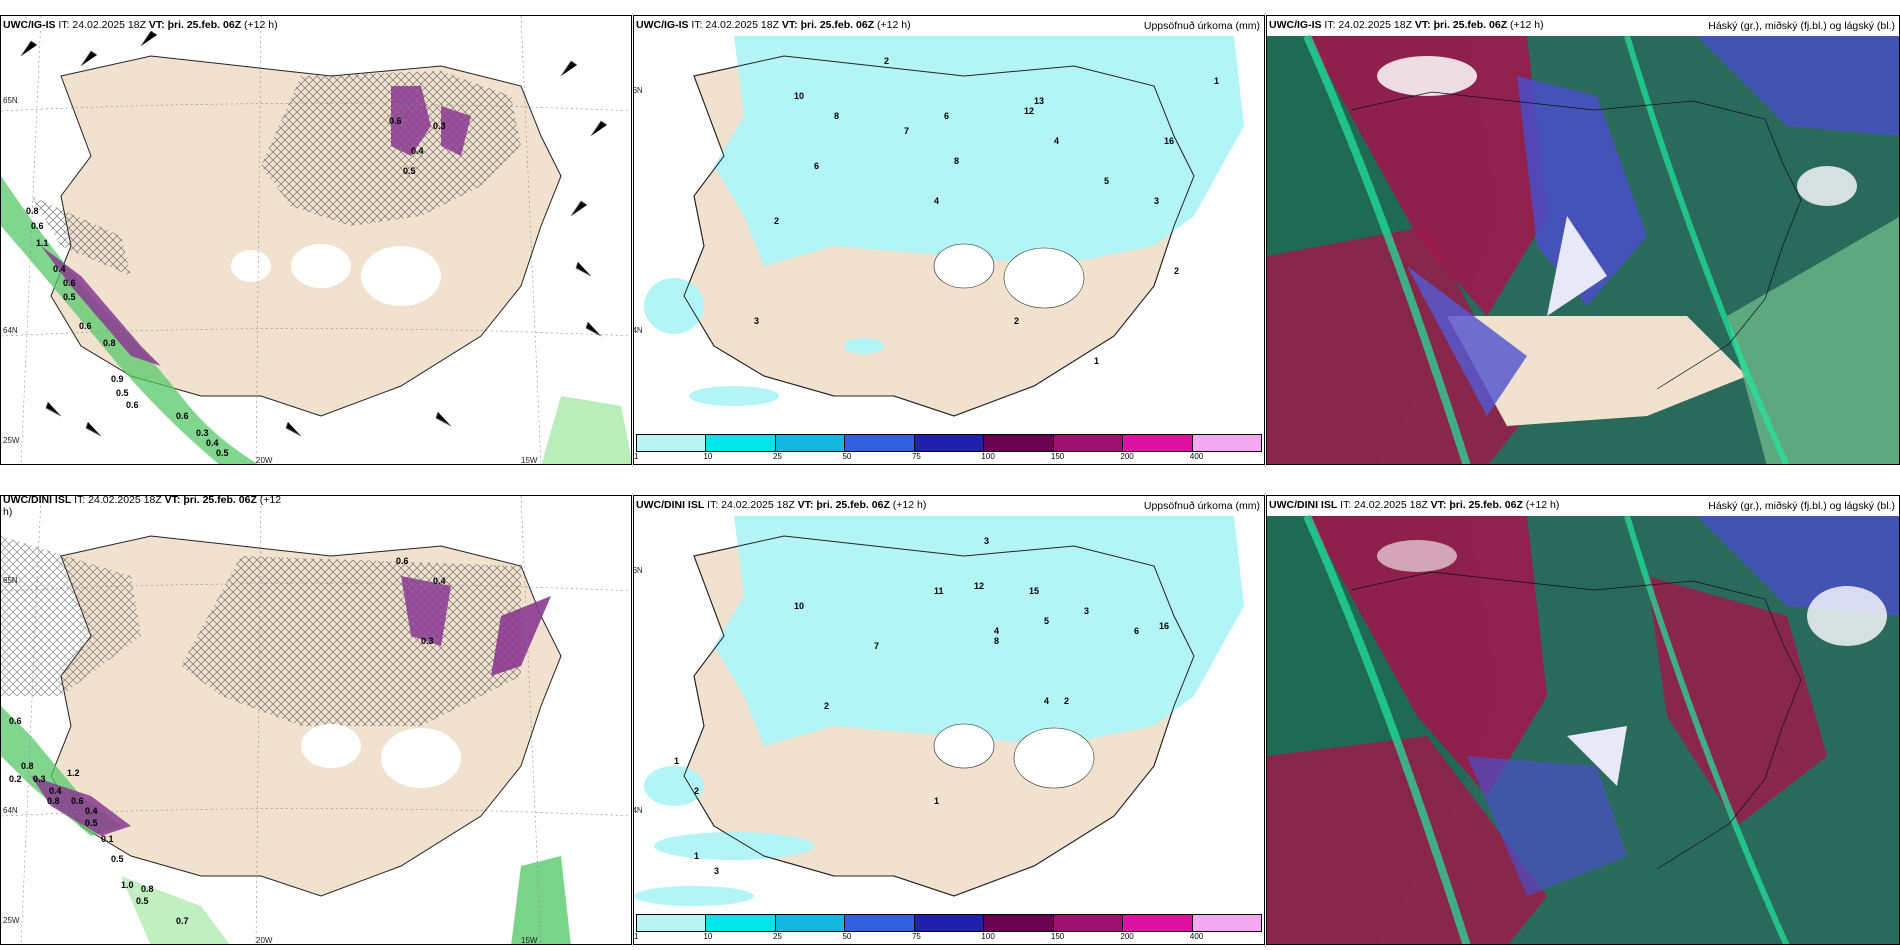  What do you see at coordinates (916, 936) in the screenshot?
I see `legend-tick: 75` at bounding box center [916, 936].